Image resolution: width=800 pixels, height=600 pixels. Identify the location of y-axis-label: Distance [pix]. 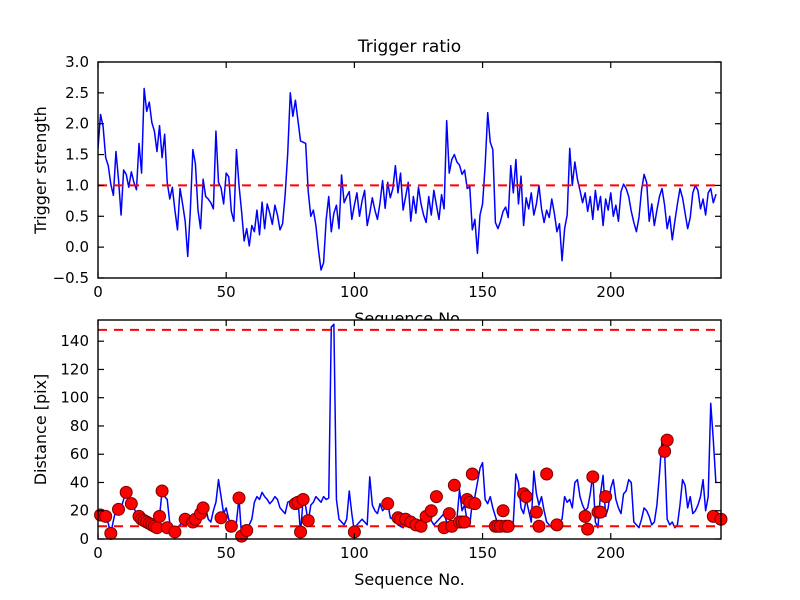
(40, 430).